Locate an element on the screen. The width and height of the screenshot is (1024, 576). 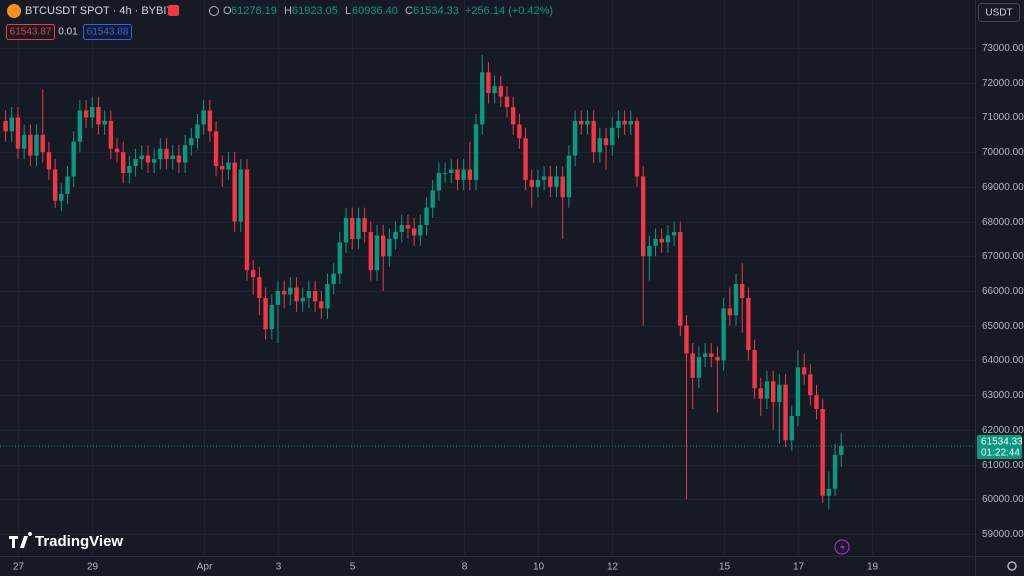
x-tick-label: 27 is located at coordinates (19, 567).